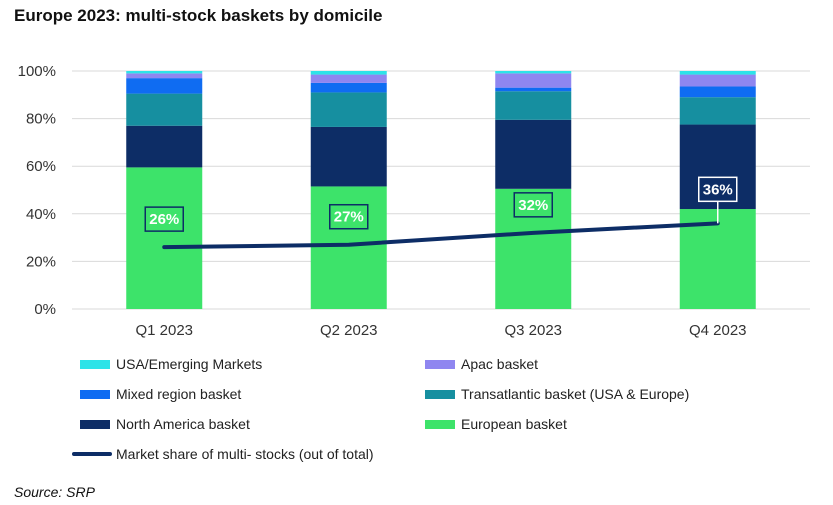 This screenshot has height=505, width=833. What do you see at coordinates (45, 309) in the screenshot?
I see `y-tick-label: 0%` at bounding box center [45, 309].